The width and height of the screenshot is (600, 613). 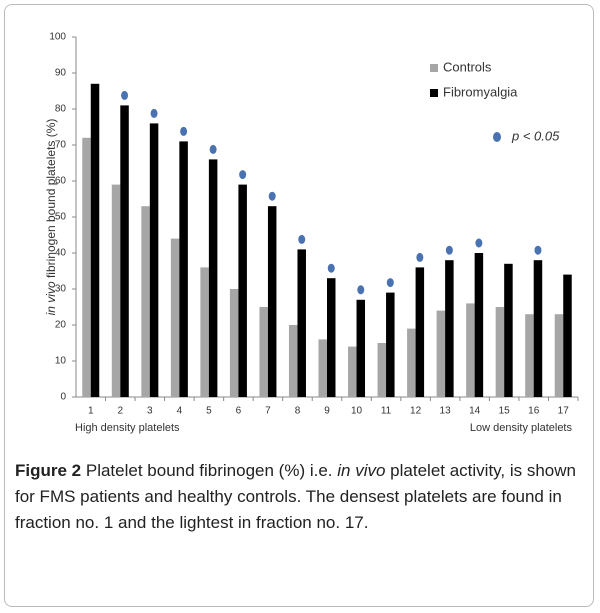 I want to click on x-tick-label: 9, so click(x=327, y=411).